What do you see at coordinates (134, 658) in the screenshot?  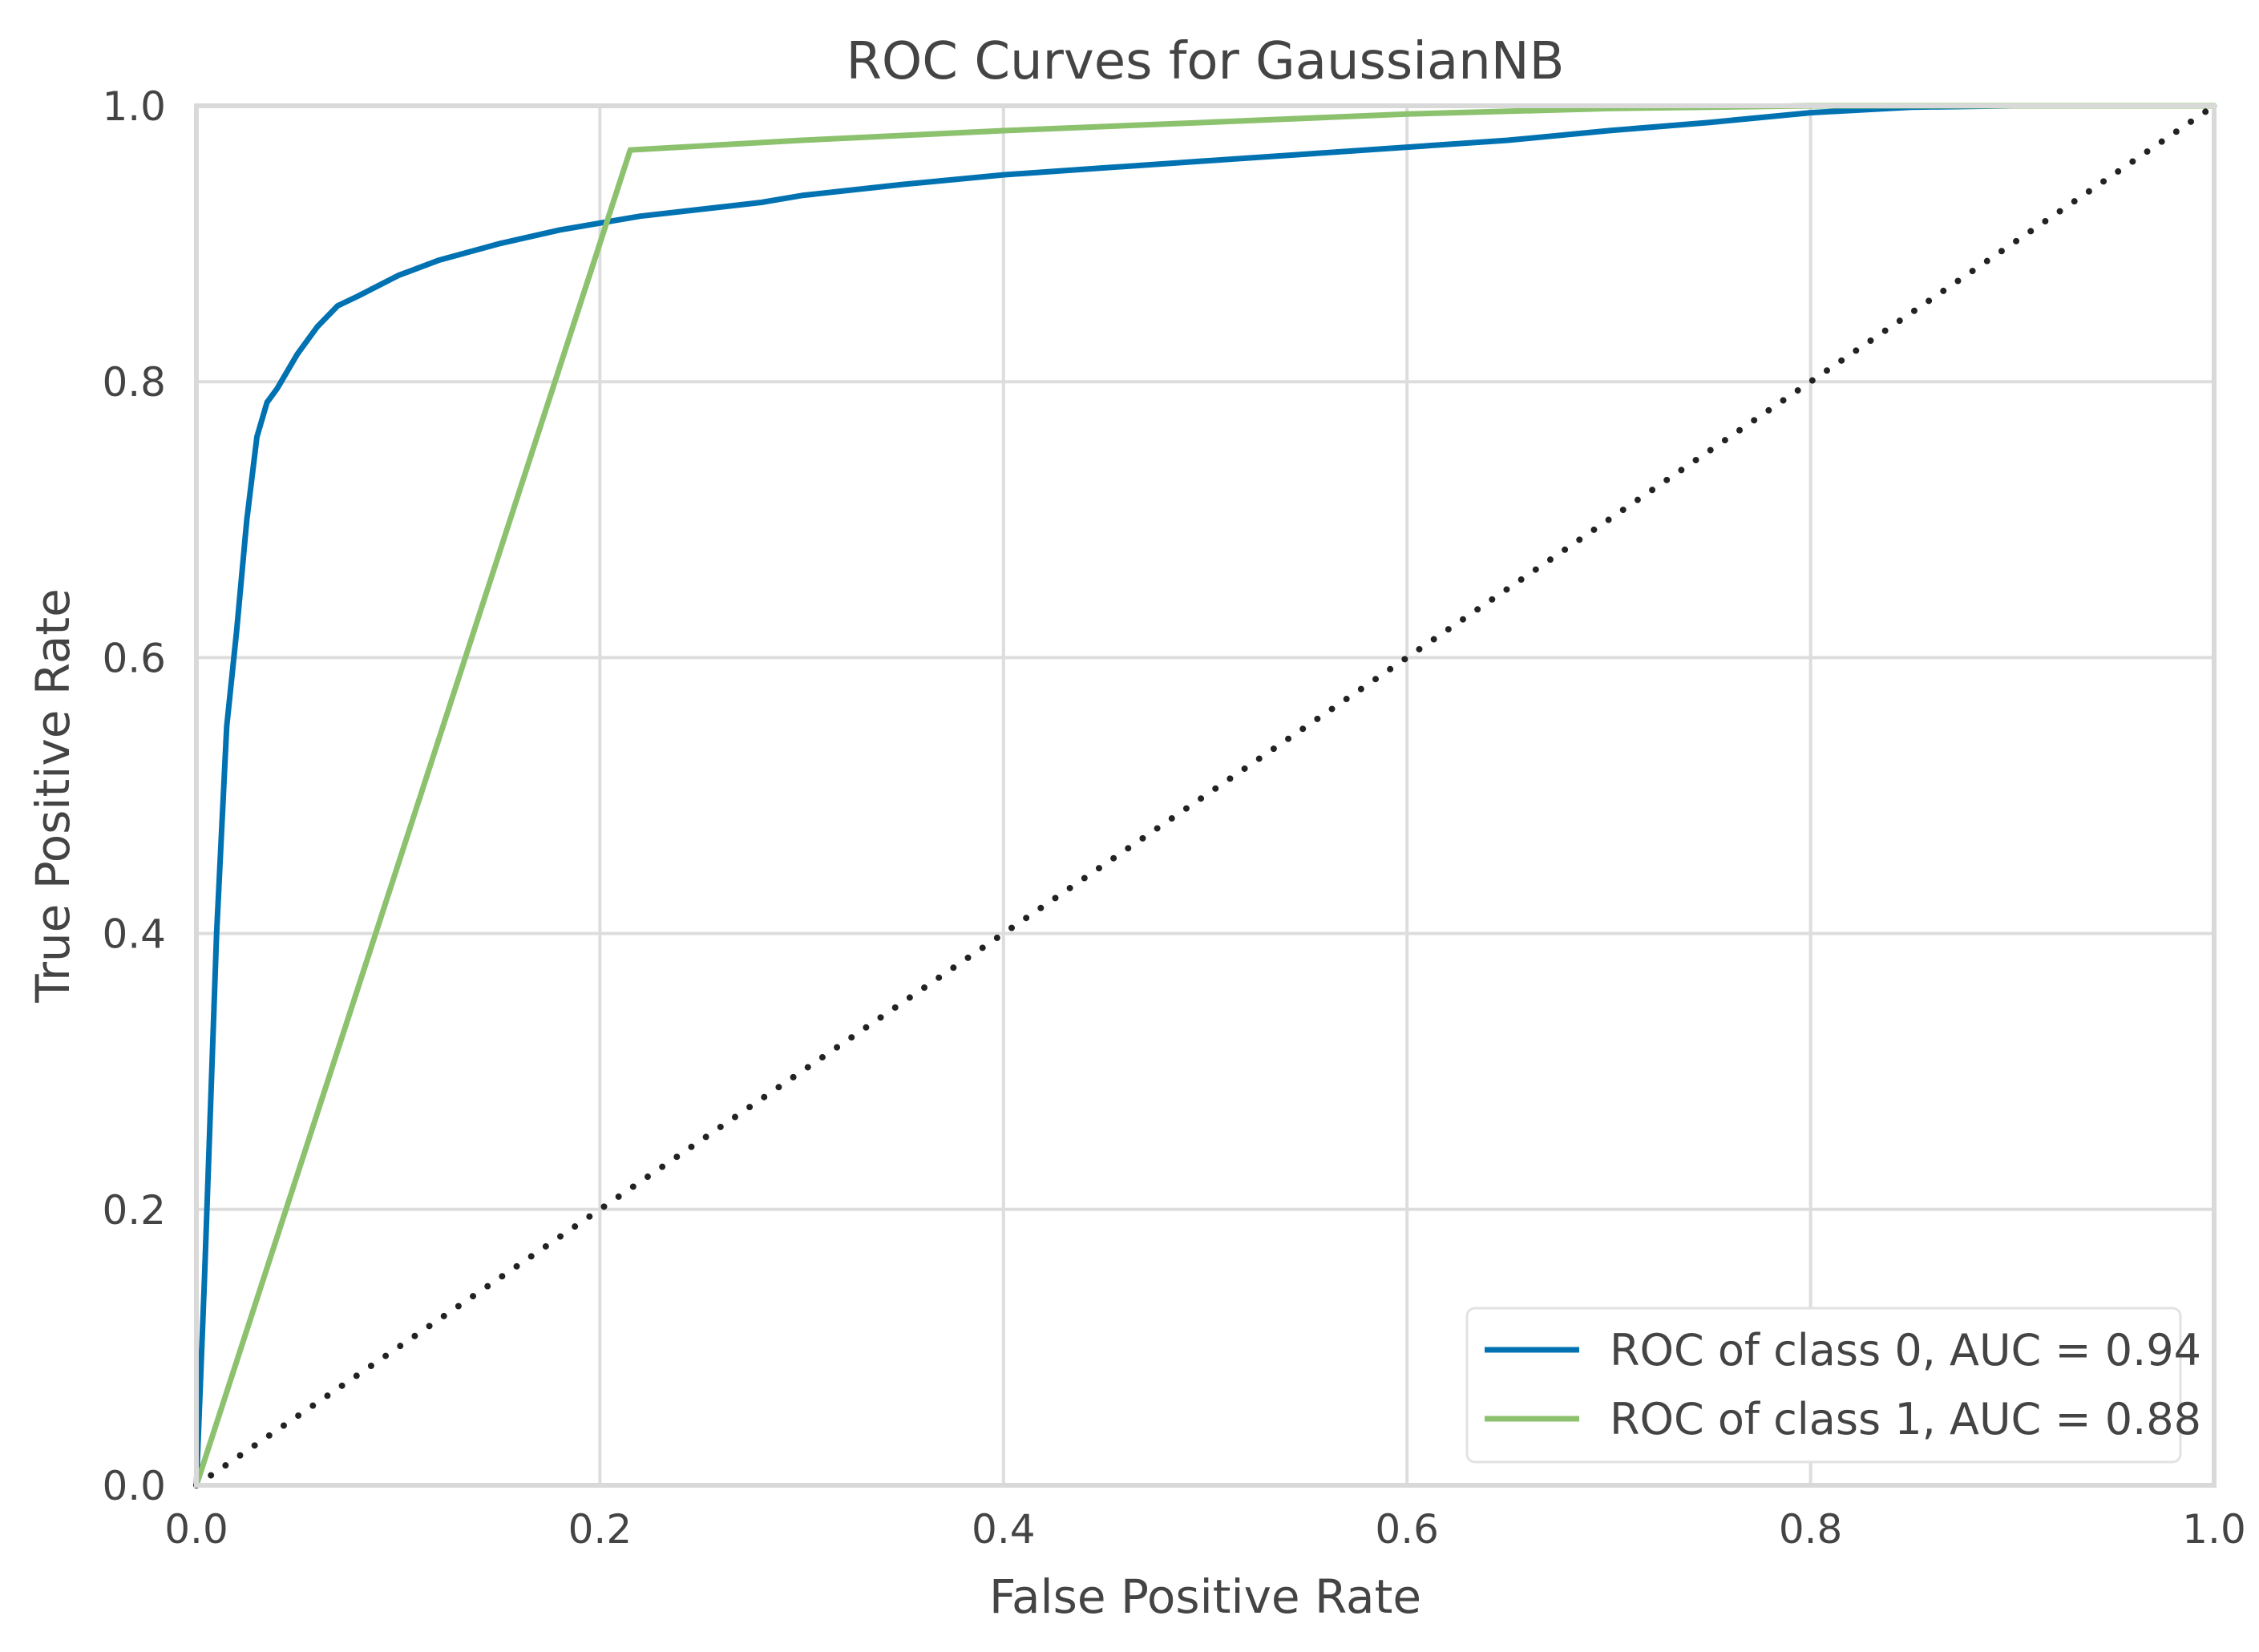 I see `y-tick-label: 0.6` at bounding box center [134, 658].